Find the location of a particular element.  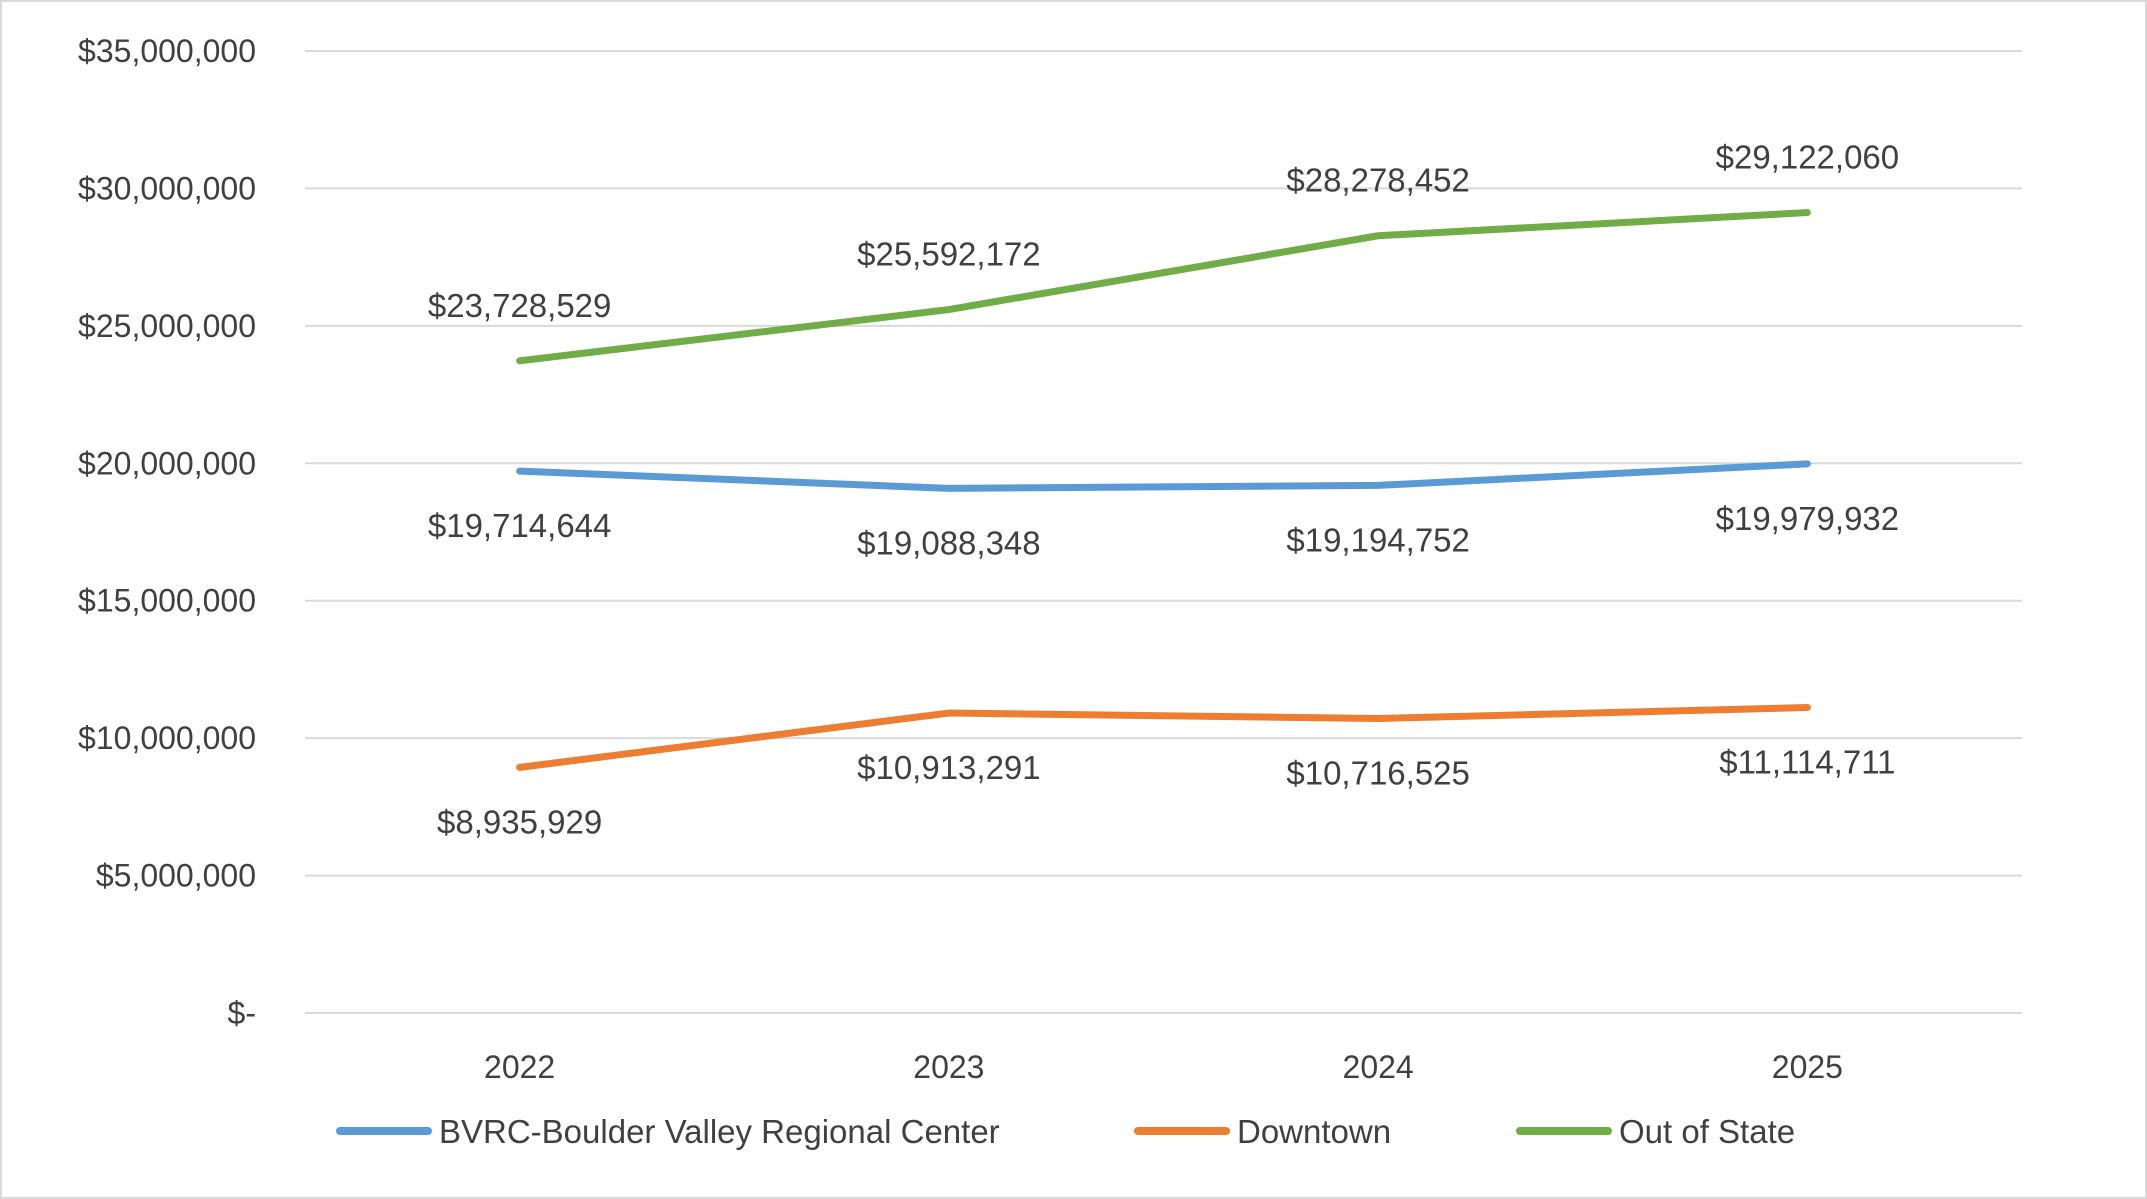

data-label: $19,979,932 is located at coordinates (1808, 518).